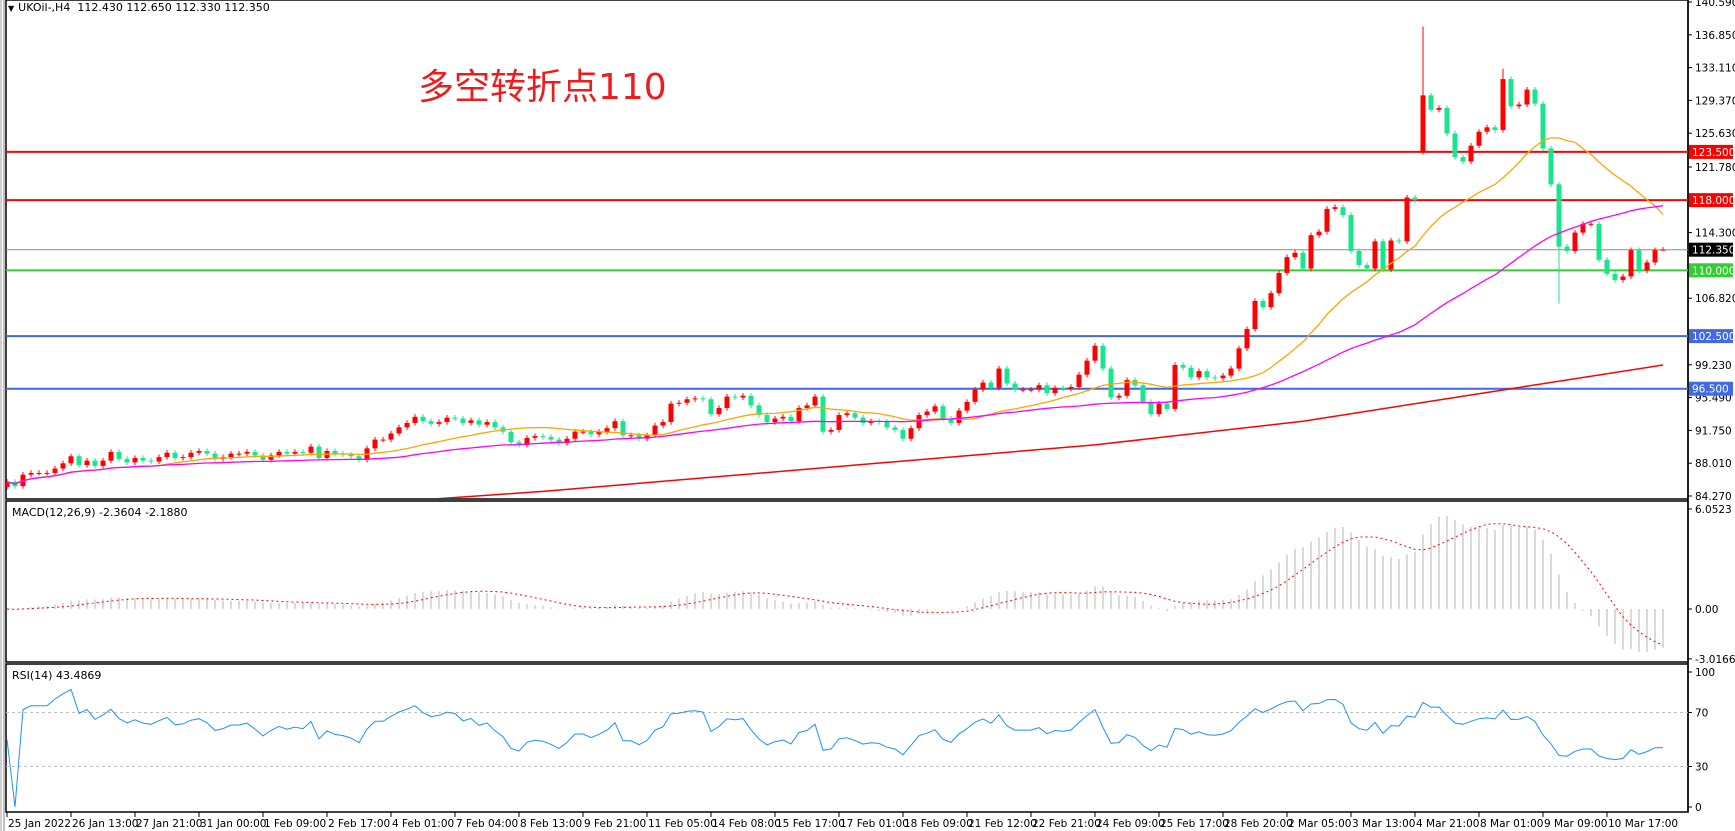 The height and width of the screenshot is (831, 1735). Describe the element at coordinates (1715, 69) in the screenshot. I see `price-tick-label: 133.110` at that location.